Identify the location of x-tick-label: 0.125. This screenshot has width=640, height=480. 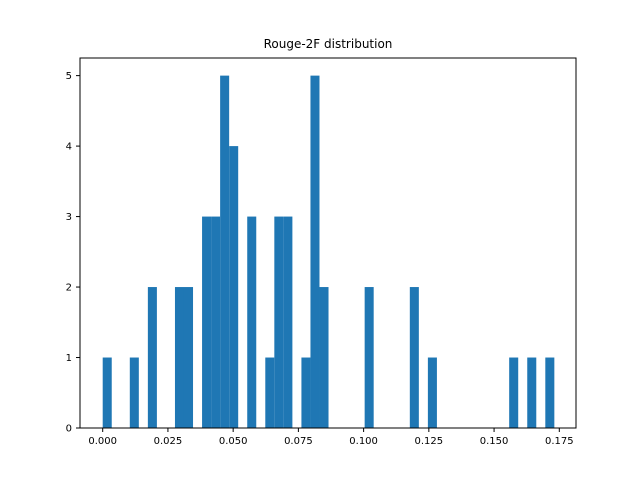
(429, 441).